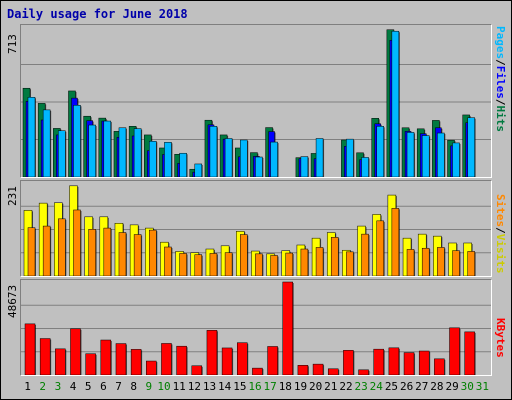  Describe the element at coordinates (500, 253) in the screenshot. I see `legend-visits: Visits` at that location.